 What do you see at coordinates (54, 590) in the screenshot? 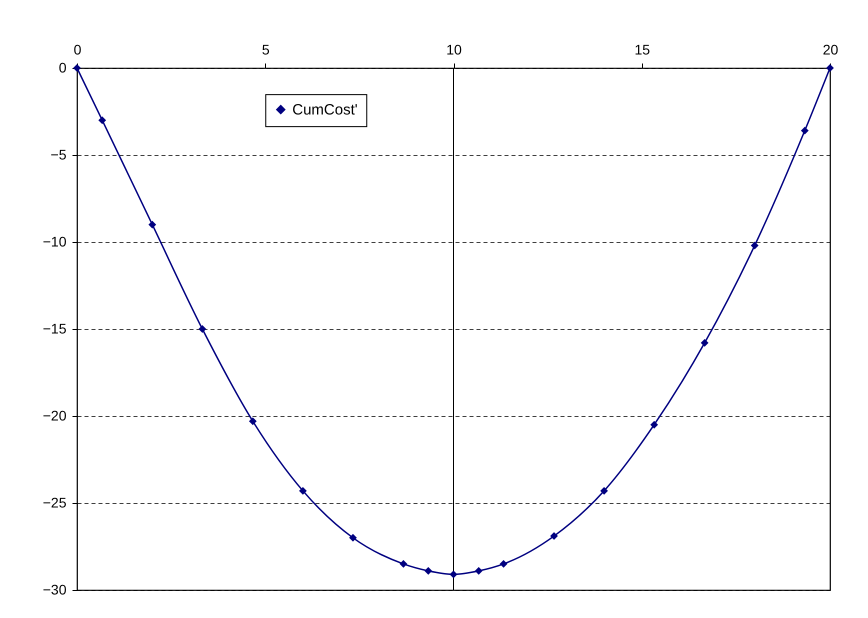
I see `y-tick-label: −30` at bounding box center [54, 590].